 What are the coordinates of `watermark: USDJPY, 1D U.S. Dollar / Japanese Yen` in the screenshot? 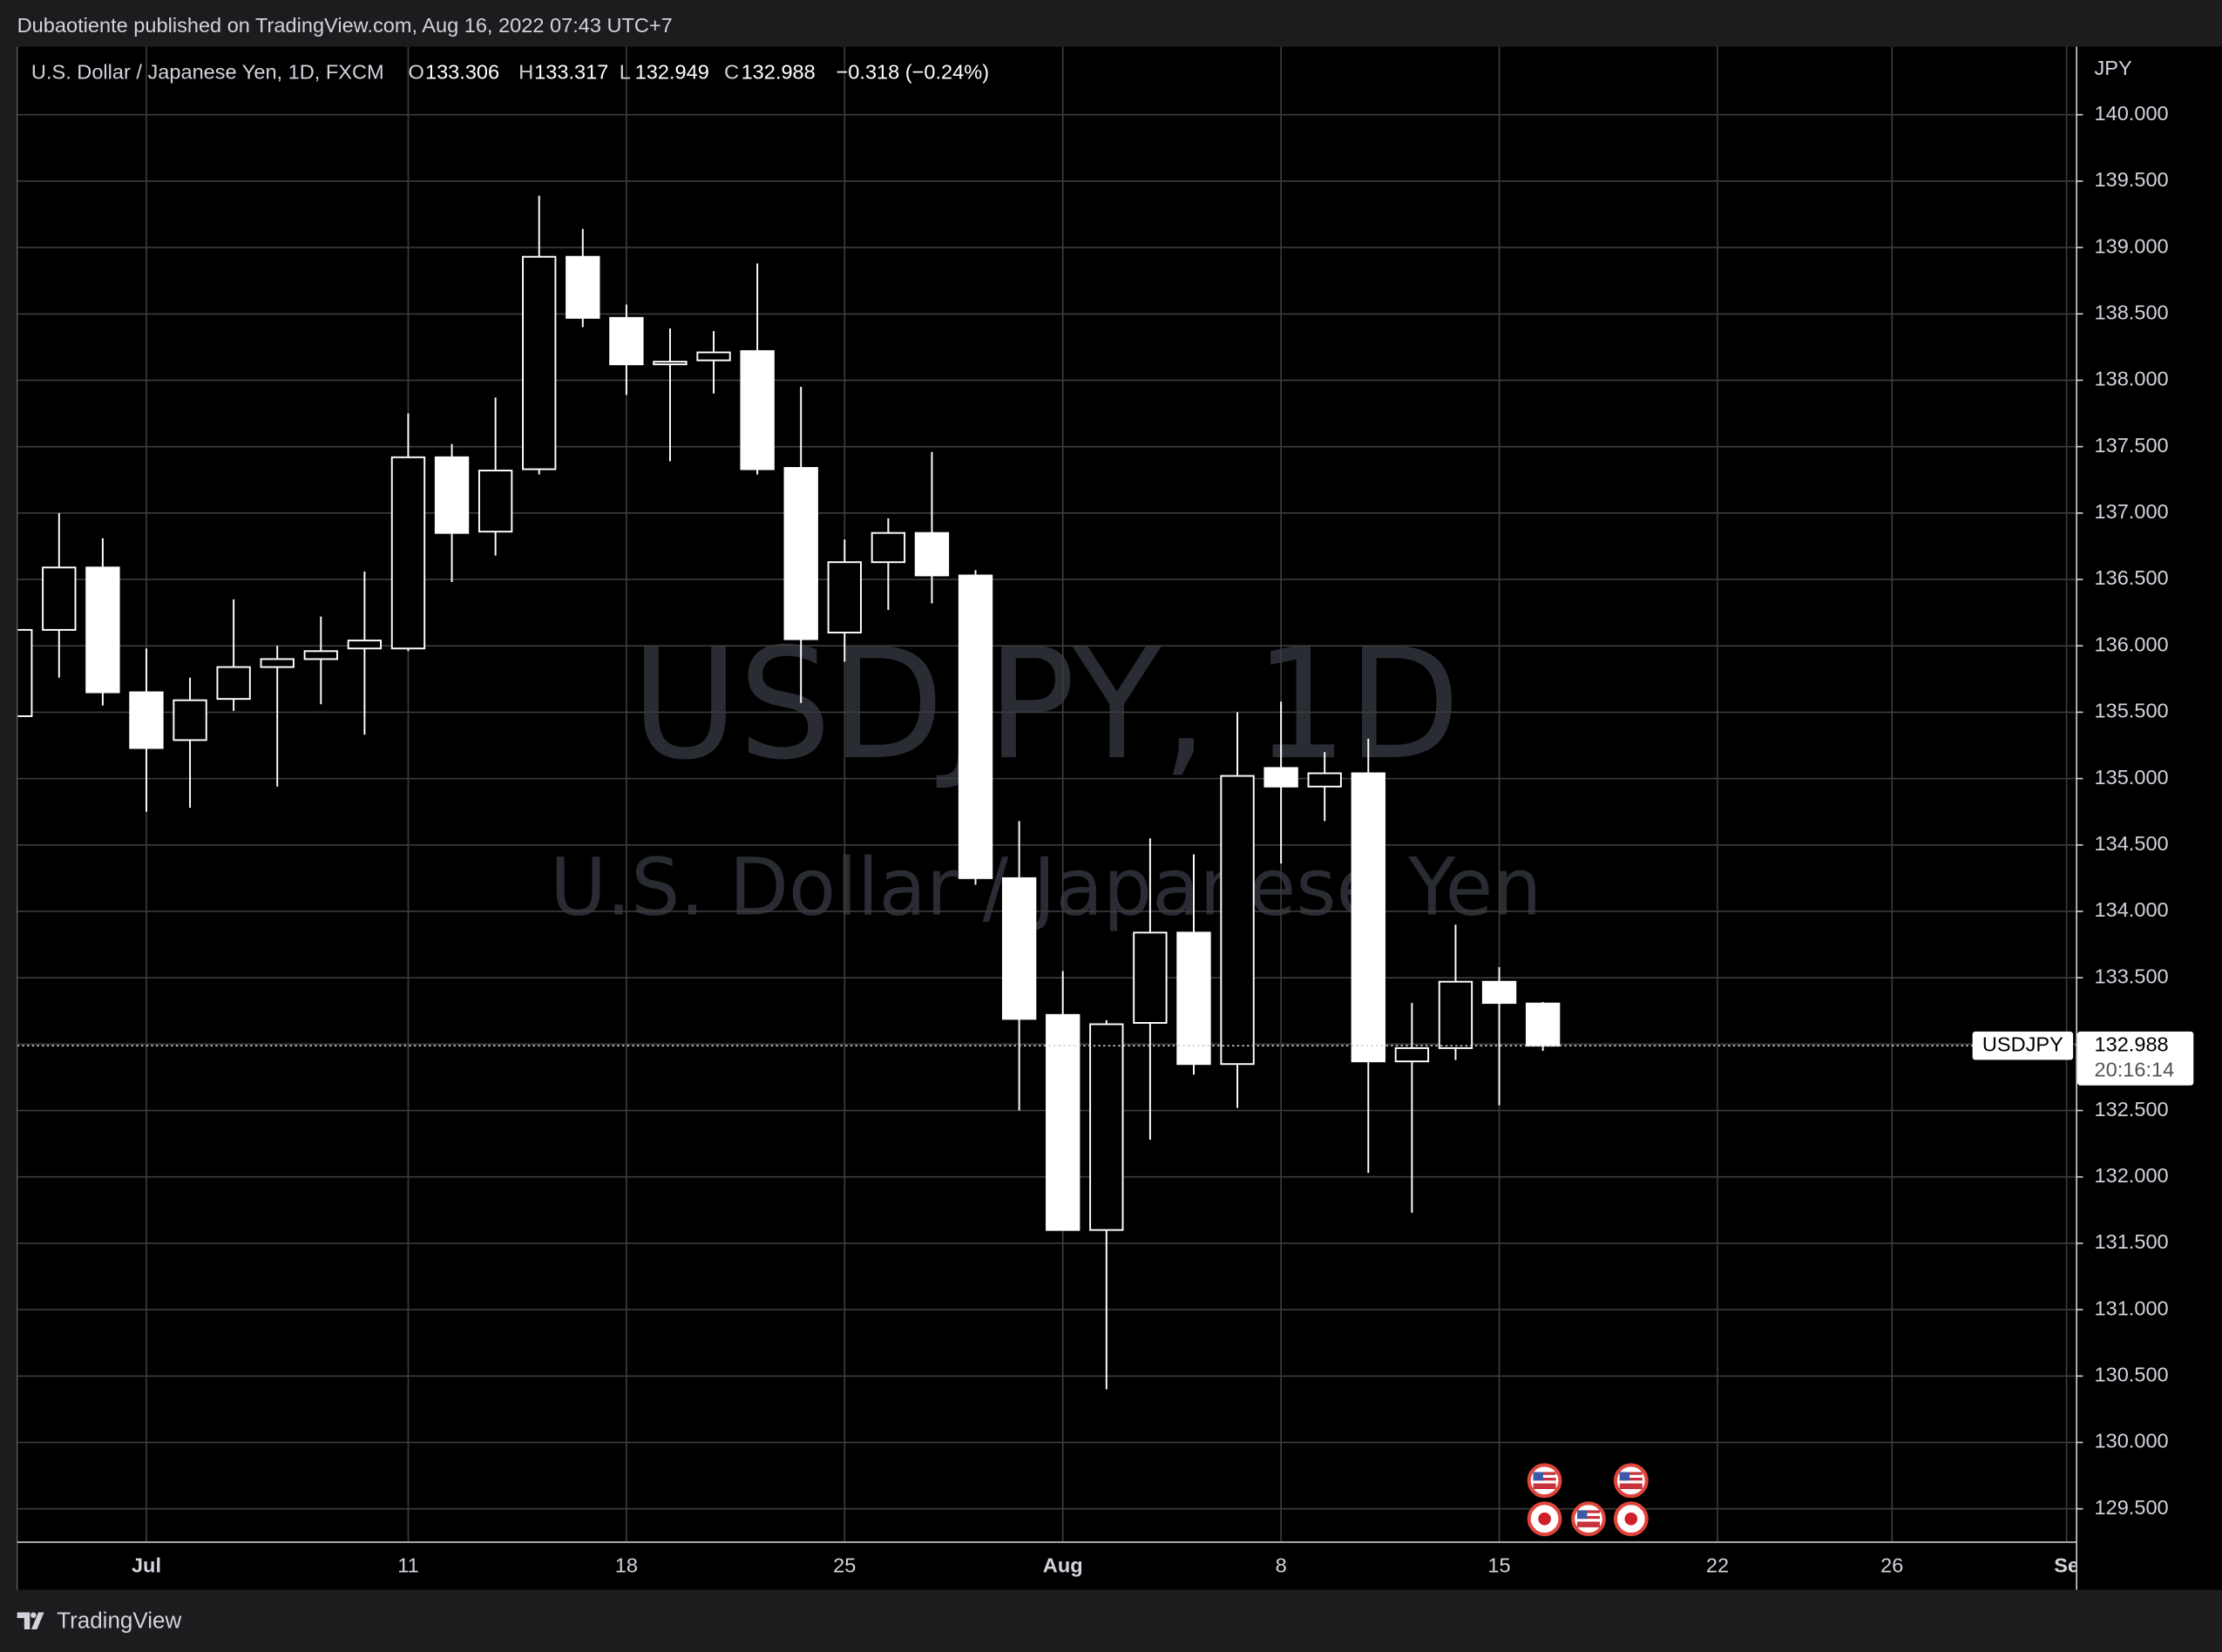 It's located at (1045, 774).